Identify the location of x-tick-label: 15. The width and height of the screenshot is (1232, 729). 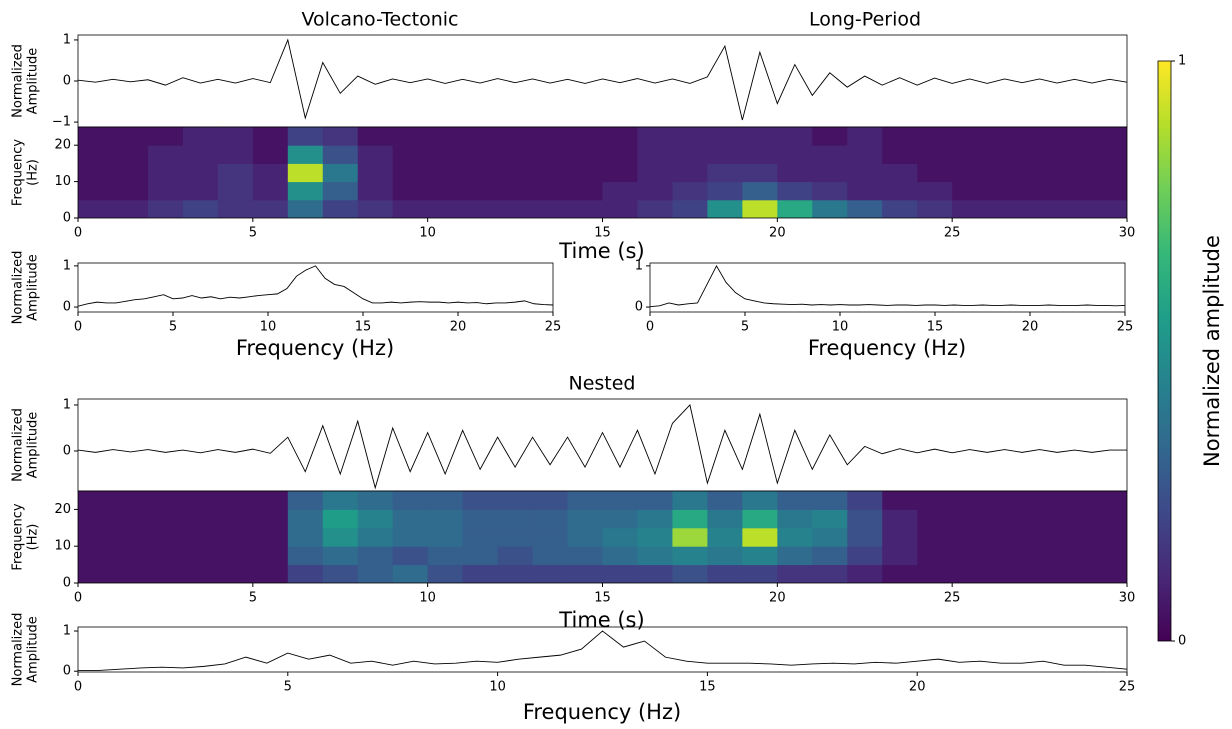
(602, 233).